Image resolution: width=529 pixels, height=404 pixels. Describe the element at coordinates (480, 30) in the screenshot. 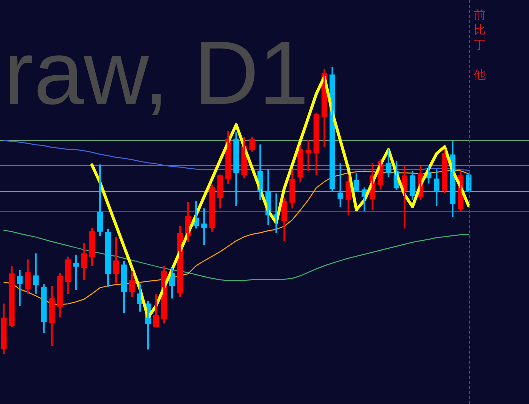

I see `text: 前比丁` at that location.